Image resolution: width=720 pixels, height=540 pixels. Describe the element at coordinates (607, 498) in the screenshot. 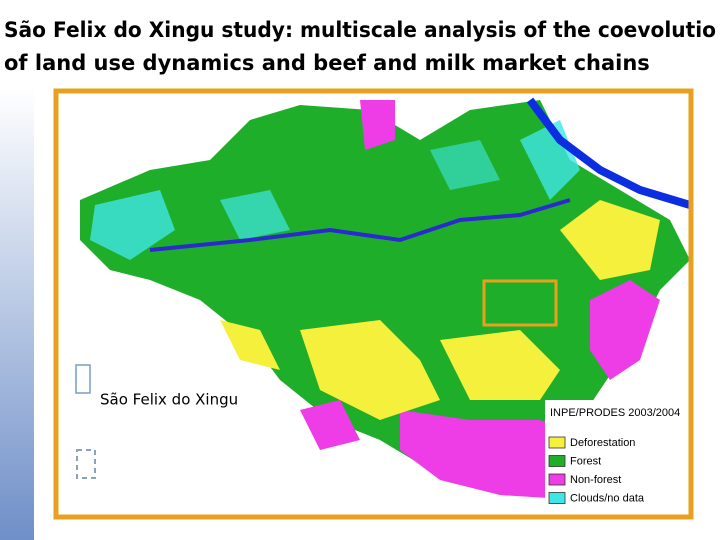

I see `legend-label: Clouds/no data` at that location.